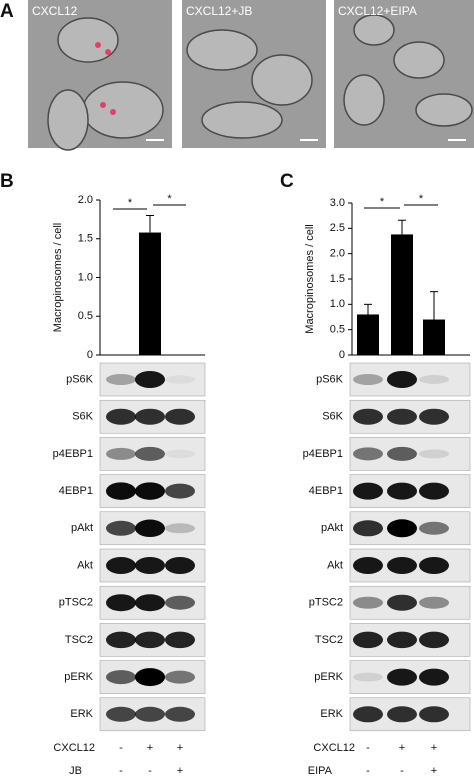  What do you see at coordinates (342, 355) in the screenshot?
I see `y-tick-label: 0` at bounding box center [342, 355].